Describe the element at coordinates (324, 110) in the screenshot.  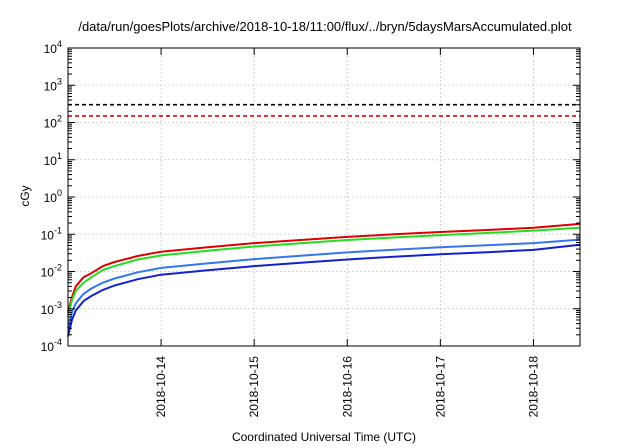
I see `reference-lines` at that location.